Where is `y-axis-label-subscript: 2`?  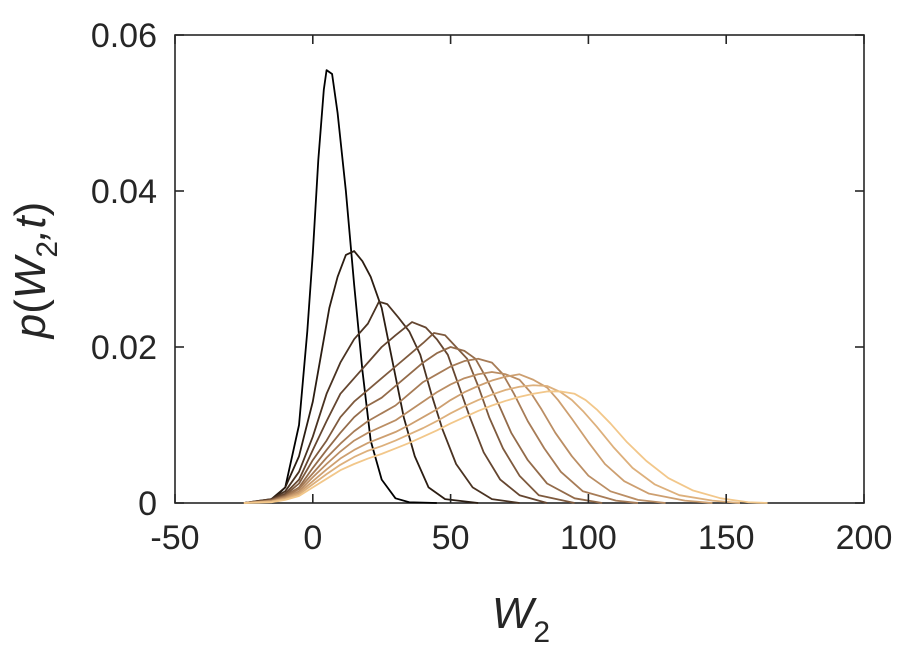
y-axis-label-subscript: 2 is located at coordinates (47, 249).